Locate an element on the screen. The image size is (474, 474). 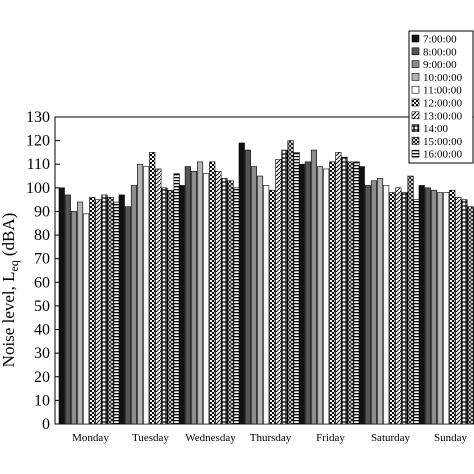
legend-label: 15:00:00 is located at coordinates (443, 142).